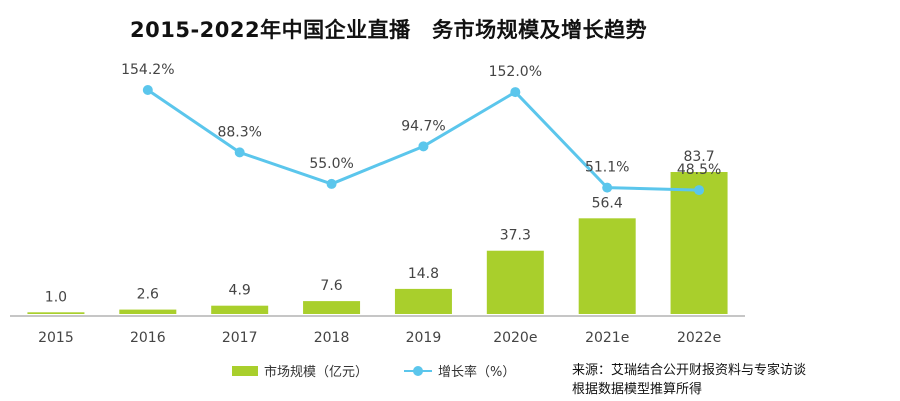 The width and height of the screenshot is (900, 401). I want to click on bar-value-label: 14.8, so click(423, 274).